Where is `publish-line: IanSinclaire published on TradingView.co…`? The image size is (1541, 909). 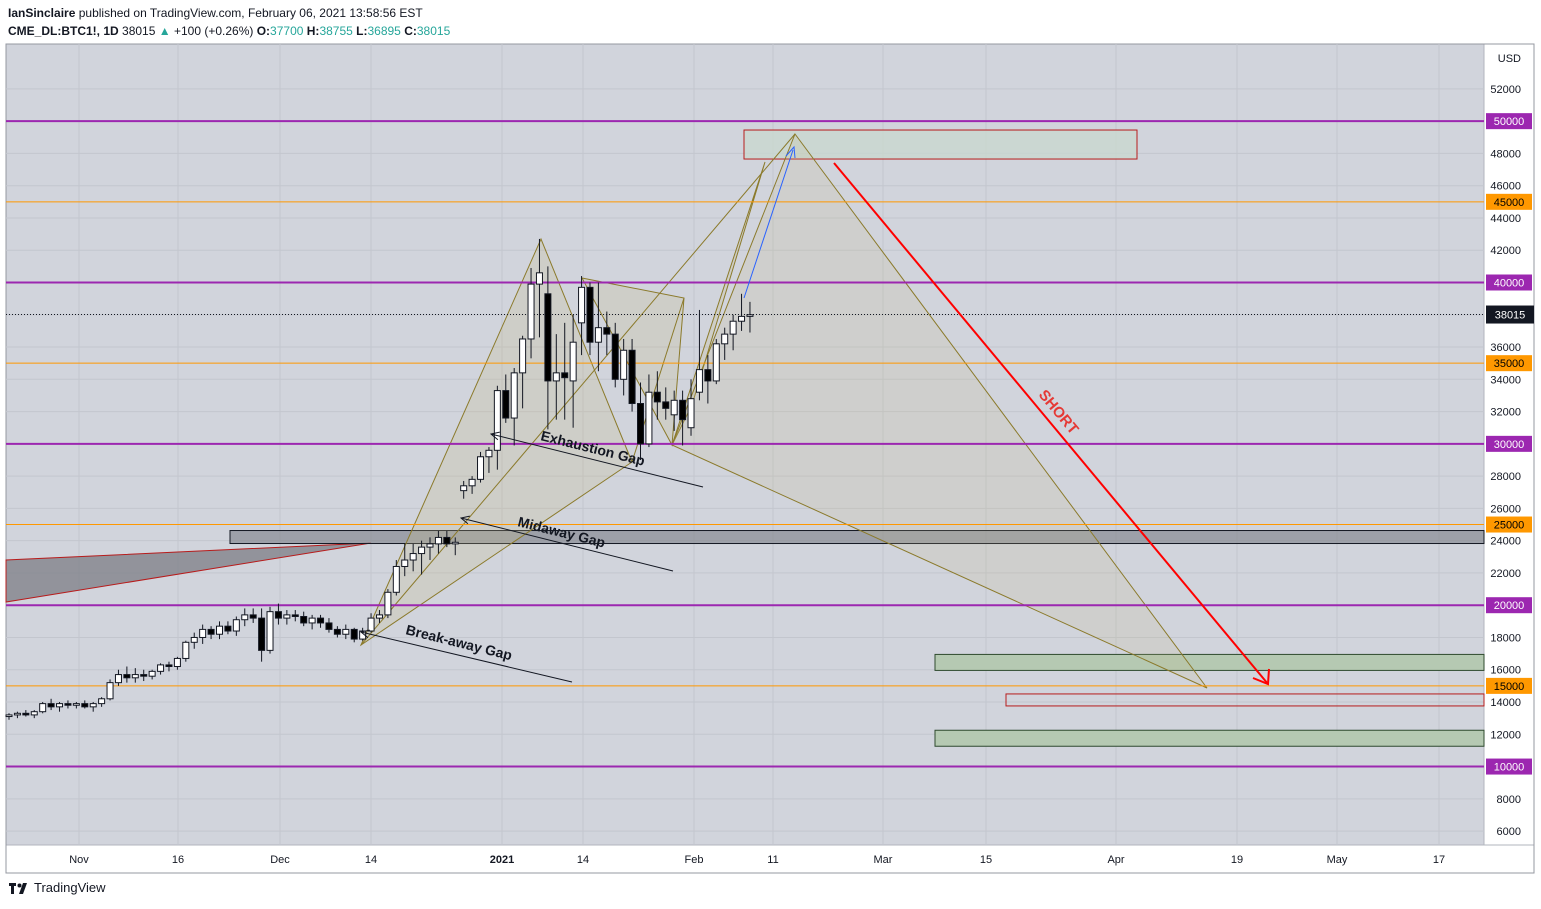 publish-line: IanSinclaire published on TradingView.co… is located at coordinates (229, 13).